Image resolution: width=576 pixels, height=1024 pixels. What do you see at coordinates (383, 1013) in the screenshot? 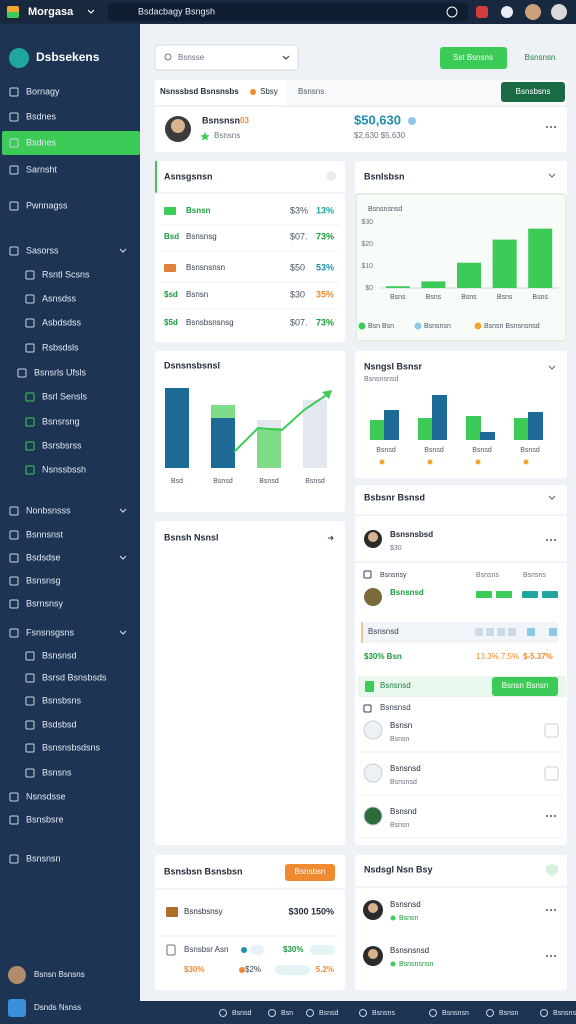
I see `bottom-item: Bsnsns` at bounding box center [383, 1013].